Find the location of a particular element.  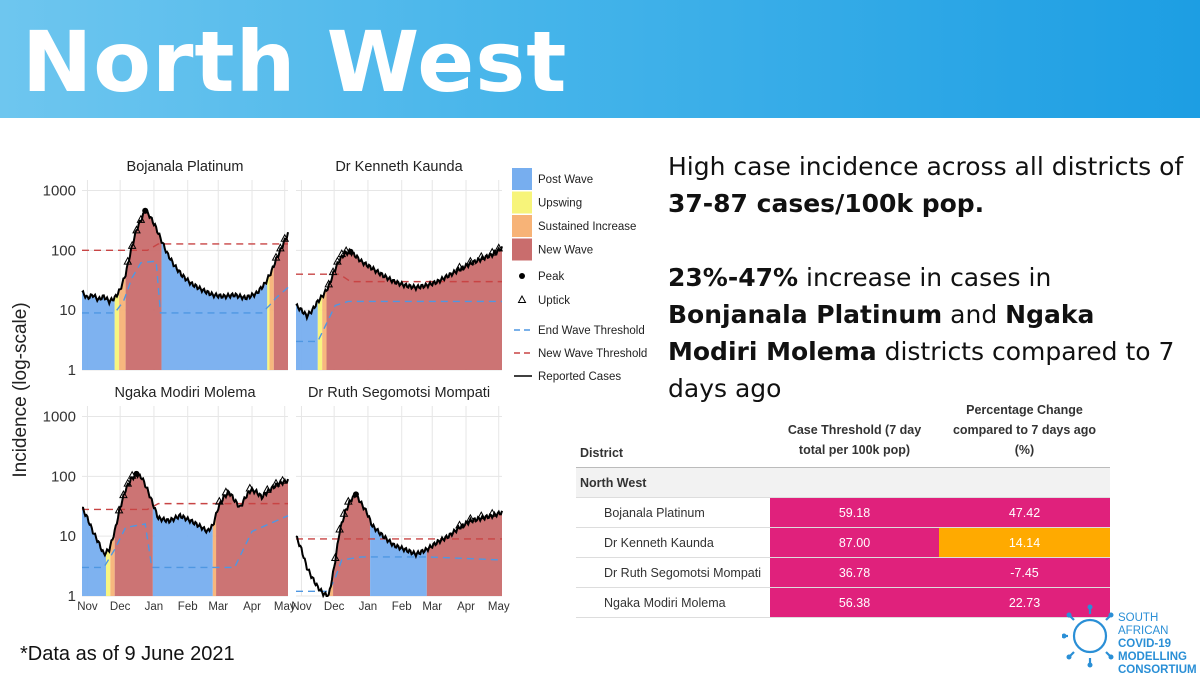

new-wave-threshold-line is located at coordinates (399, 278).